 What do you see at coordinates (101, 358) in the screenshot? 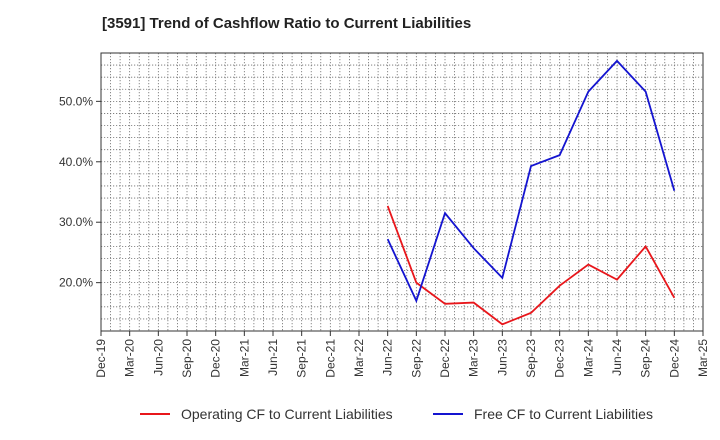
I see `x-tick-label: Dec-19` at bounding box center [101, 358].